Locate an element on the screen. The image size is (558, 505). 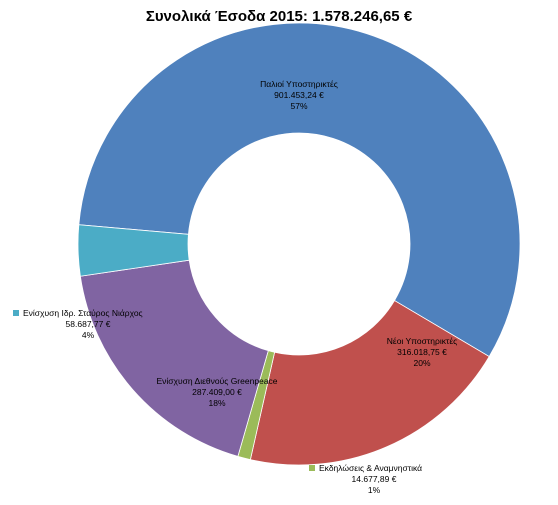
slice-4-name-label: Ενίσχυση Διεθνούς Greenpeace is located at coordinates (217, 381).